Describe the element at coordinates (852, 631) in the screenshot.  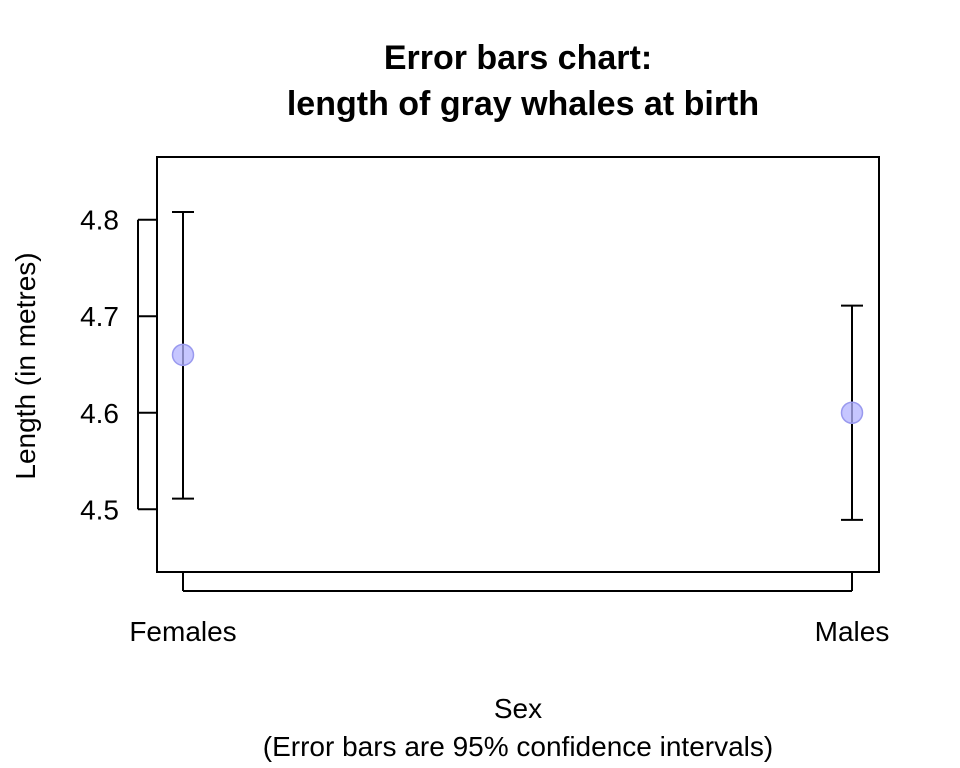
I see `x-tick-label: Males` at that location.